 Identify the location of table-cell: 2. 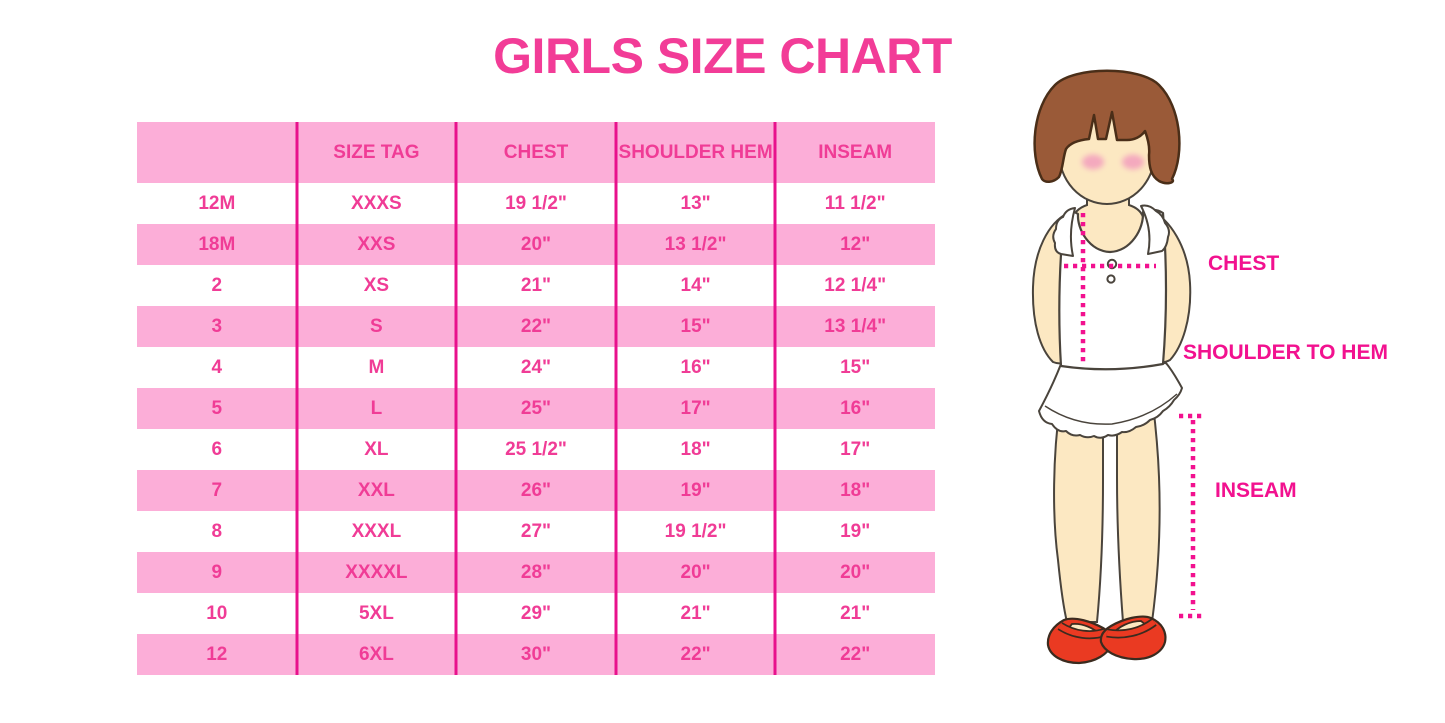
(217, 285).